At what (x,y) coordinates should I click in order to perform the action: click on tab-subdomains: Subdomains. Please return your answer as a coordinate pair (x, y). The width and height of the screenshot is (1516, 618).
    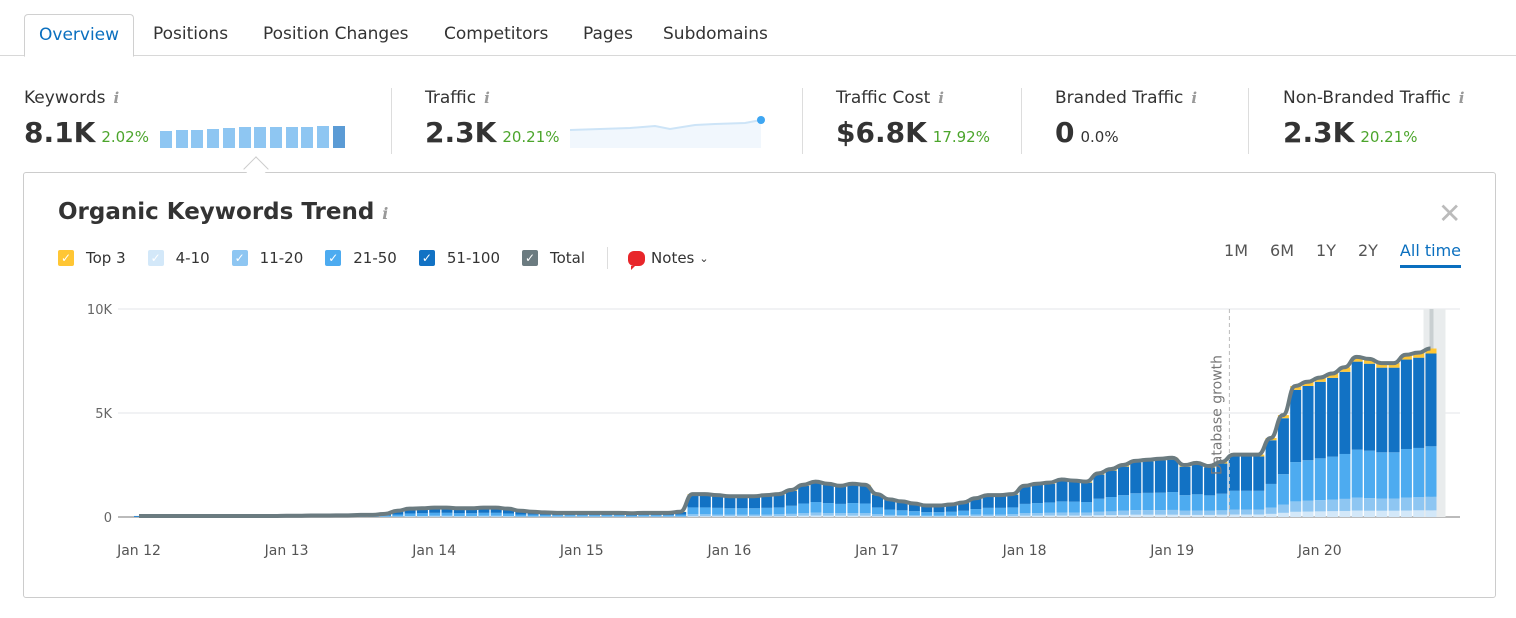
    Looking at the image, I should click on (715, 34).